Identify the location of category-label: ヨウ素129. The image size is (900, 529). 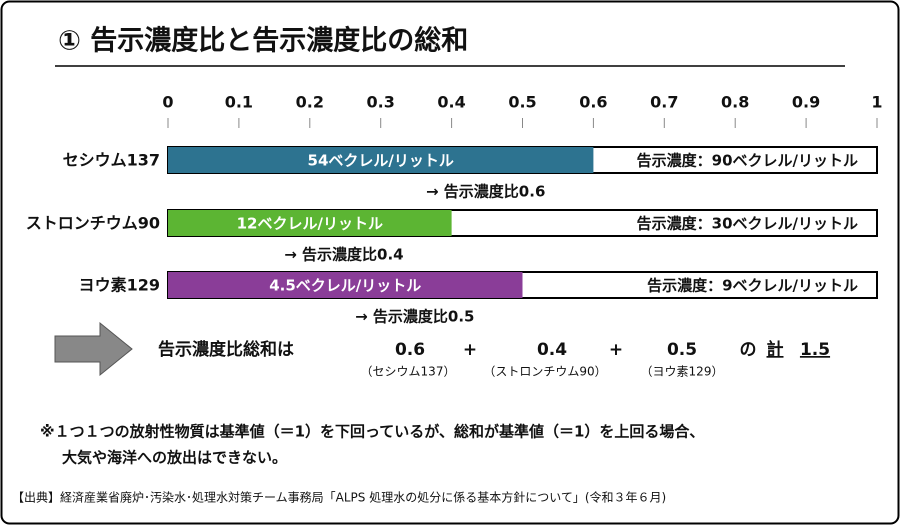
(119, 285).